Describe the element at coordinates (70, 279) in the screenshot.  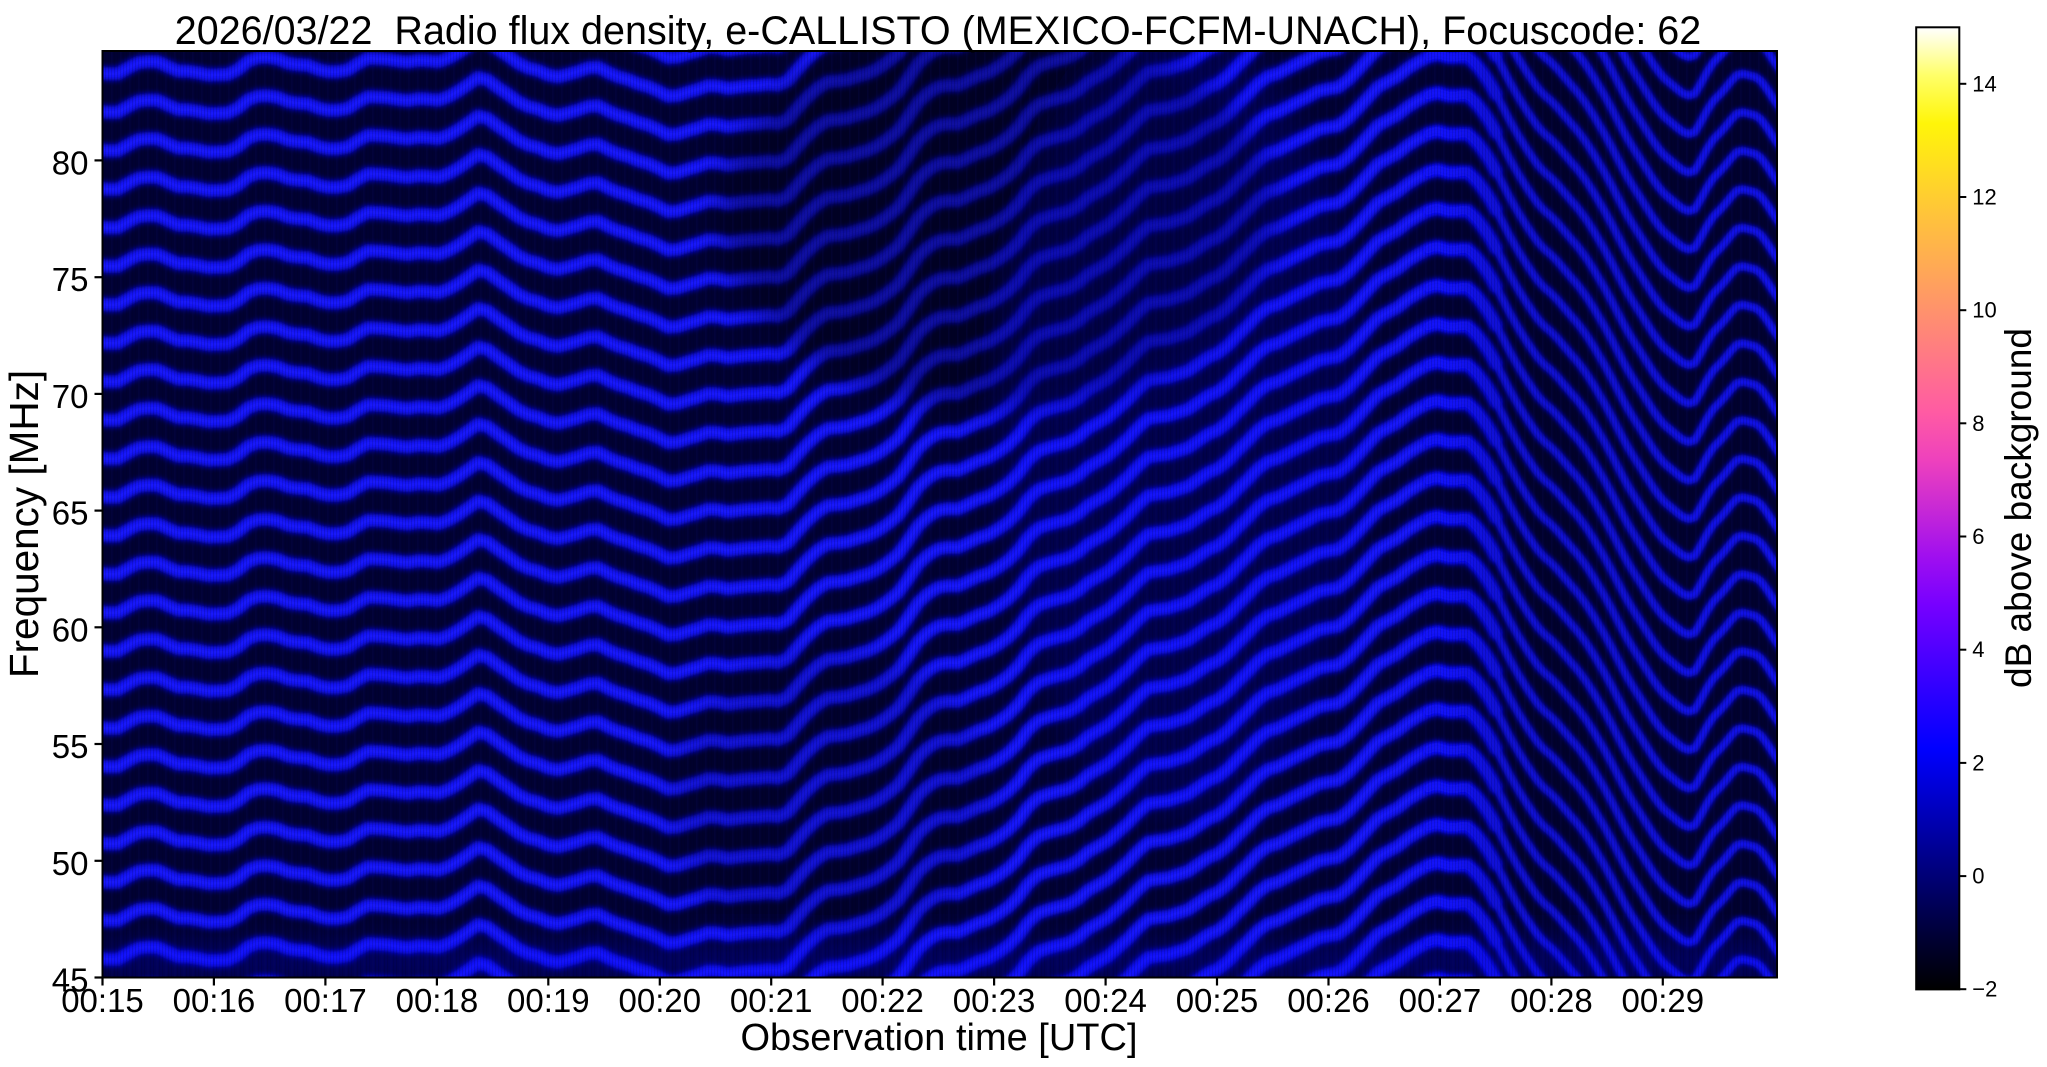
I see `svg-text: 75` at that location.